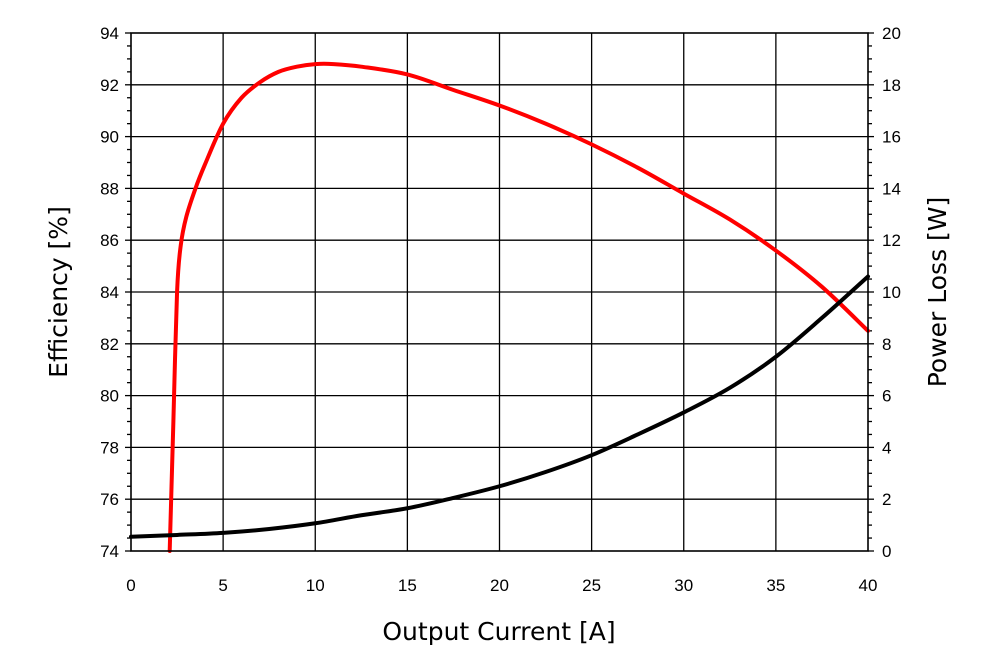 The height and width of the screenshot is (666, 1000). Describe the element at coordinates (407, 585) in the screenshot. I see `x-tick-label: 15` at that location.